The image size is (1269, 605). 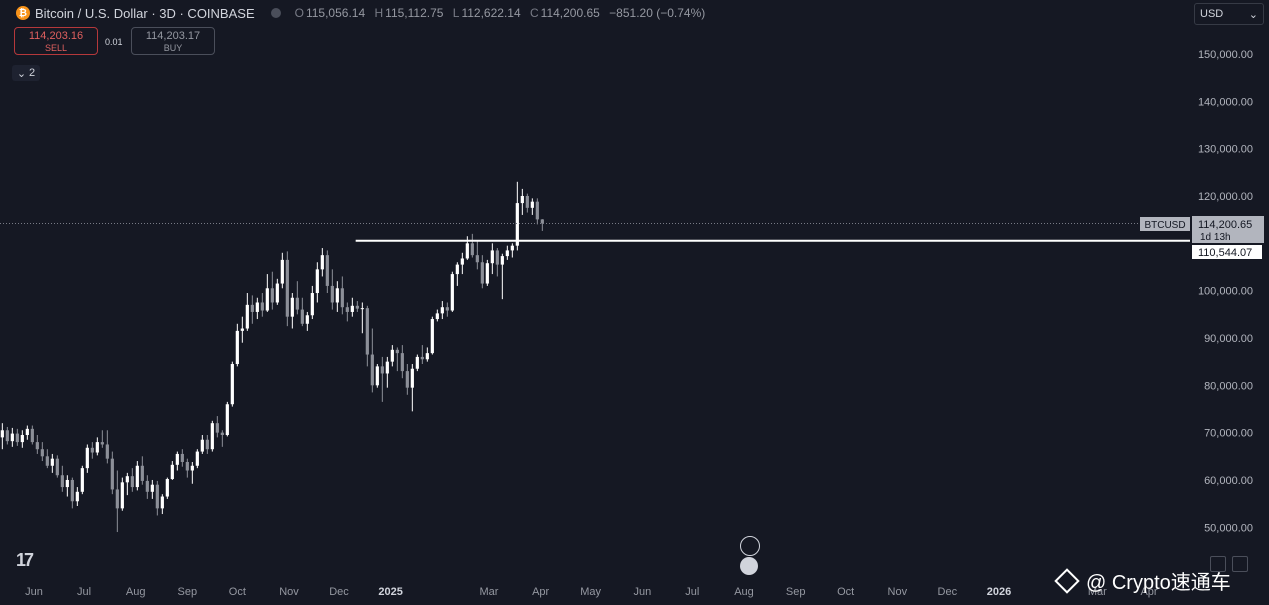 What do you see at coordinates (379, 13) in the screenshot?
I see `ohlc-high-key: H` at bounding box center [379, 13].